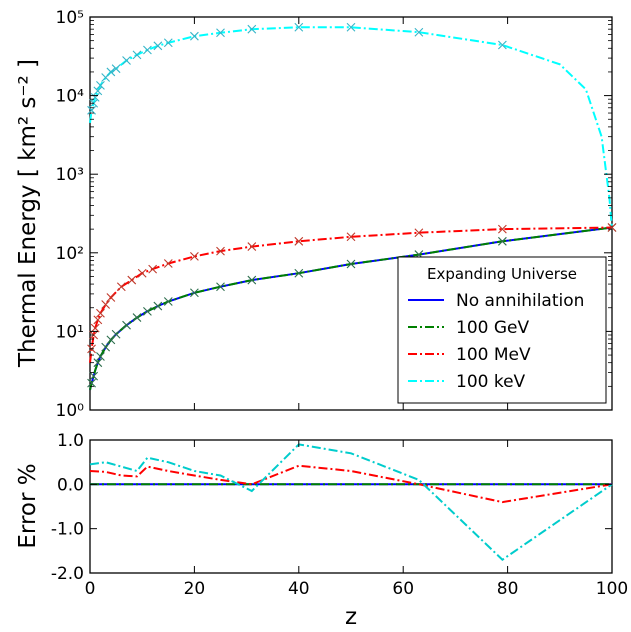 Image resolution: width=631 pixels, height=632 pixels. Describe the element at coordinates (28, 213) in the screenshot. I see `top-y-axis-label: Thermal Energy [ km² s⁻² ]` at that location.